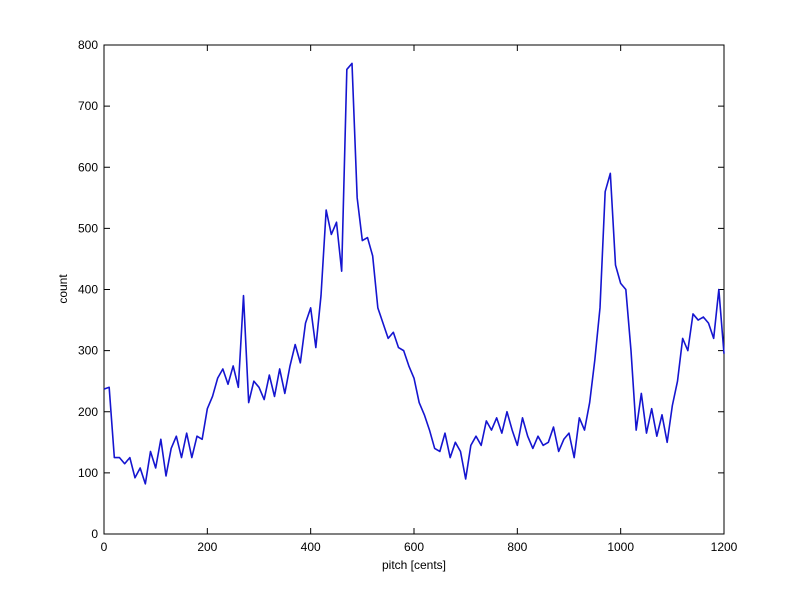  I want to click on y-tick-label: 400, so click(88, 290).